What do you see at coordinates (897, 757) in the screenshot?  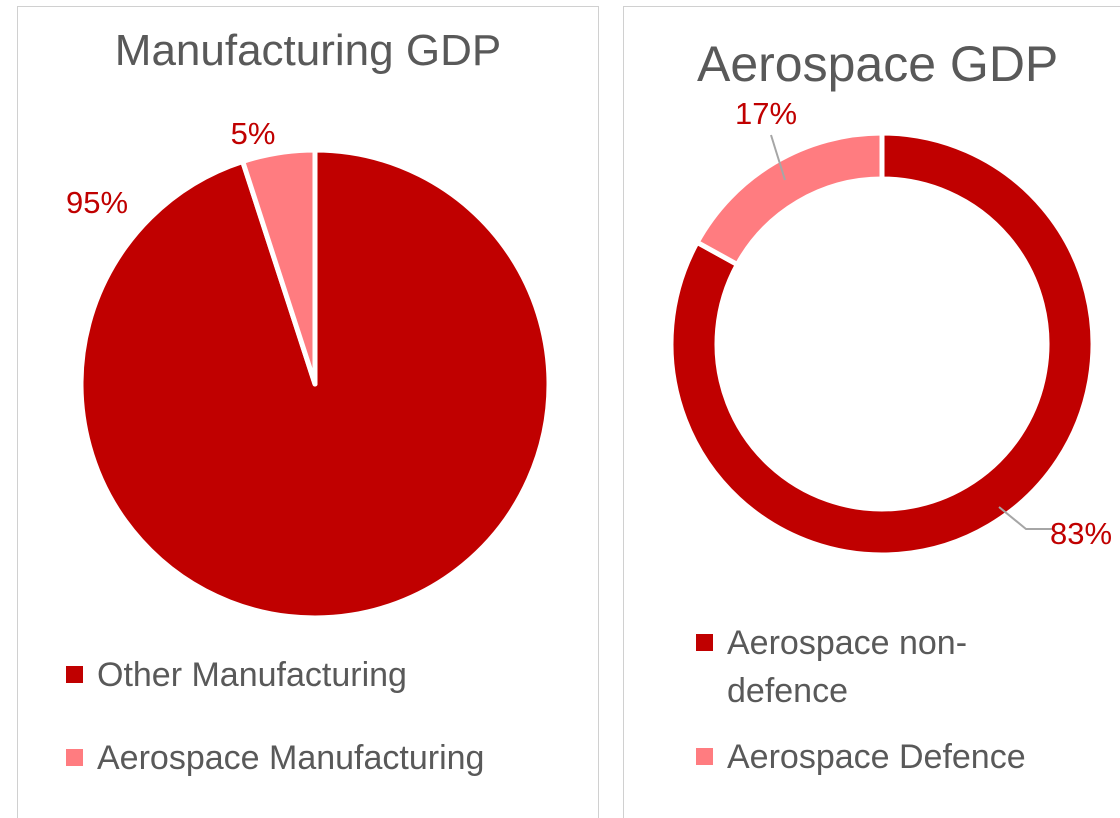 I see `legend-label: Aerospace Defence` at bounding box center [897, 757].